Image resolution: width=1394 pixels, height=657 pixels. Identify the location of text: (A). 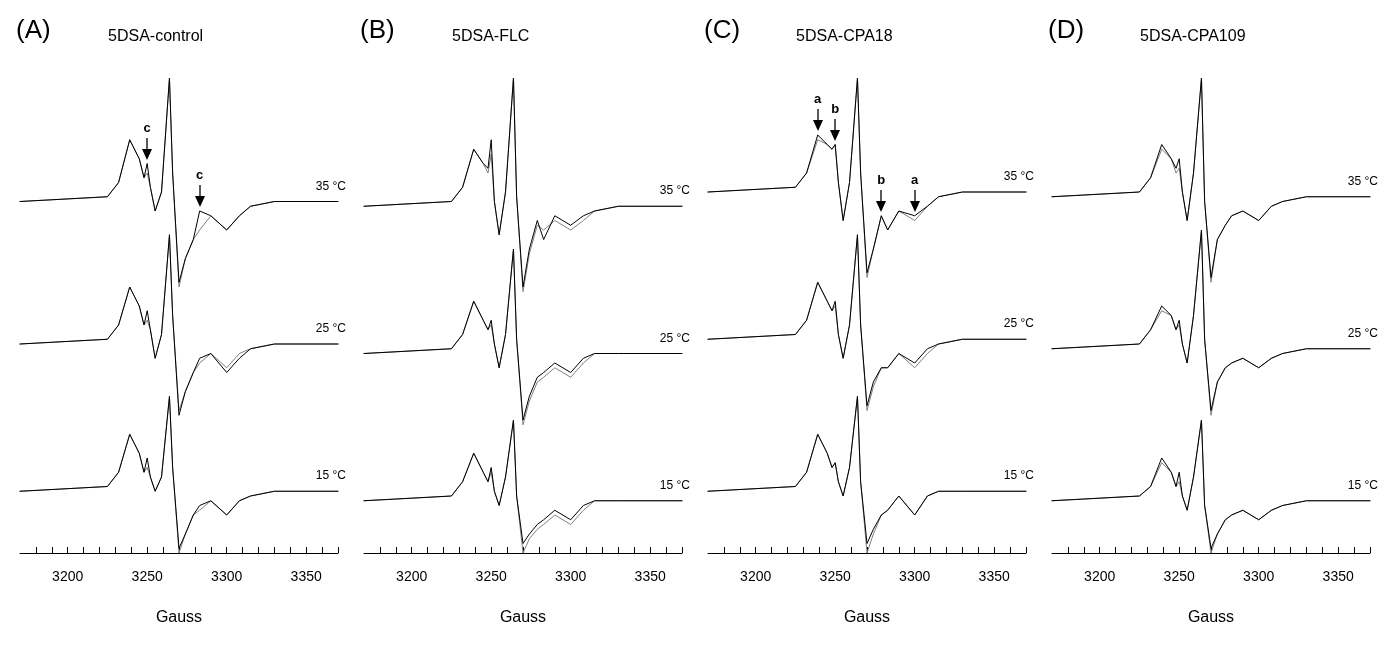
(33, 29).